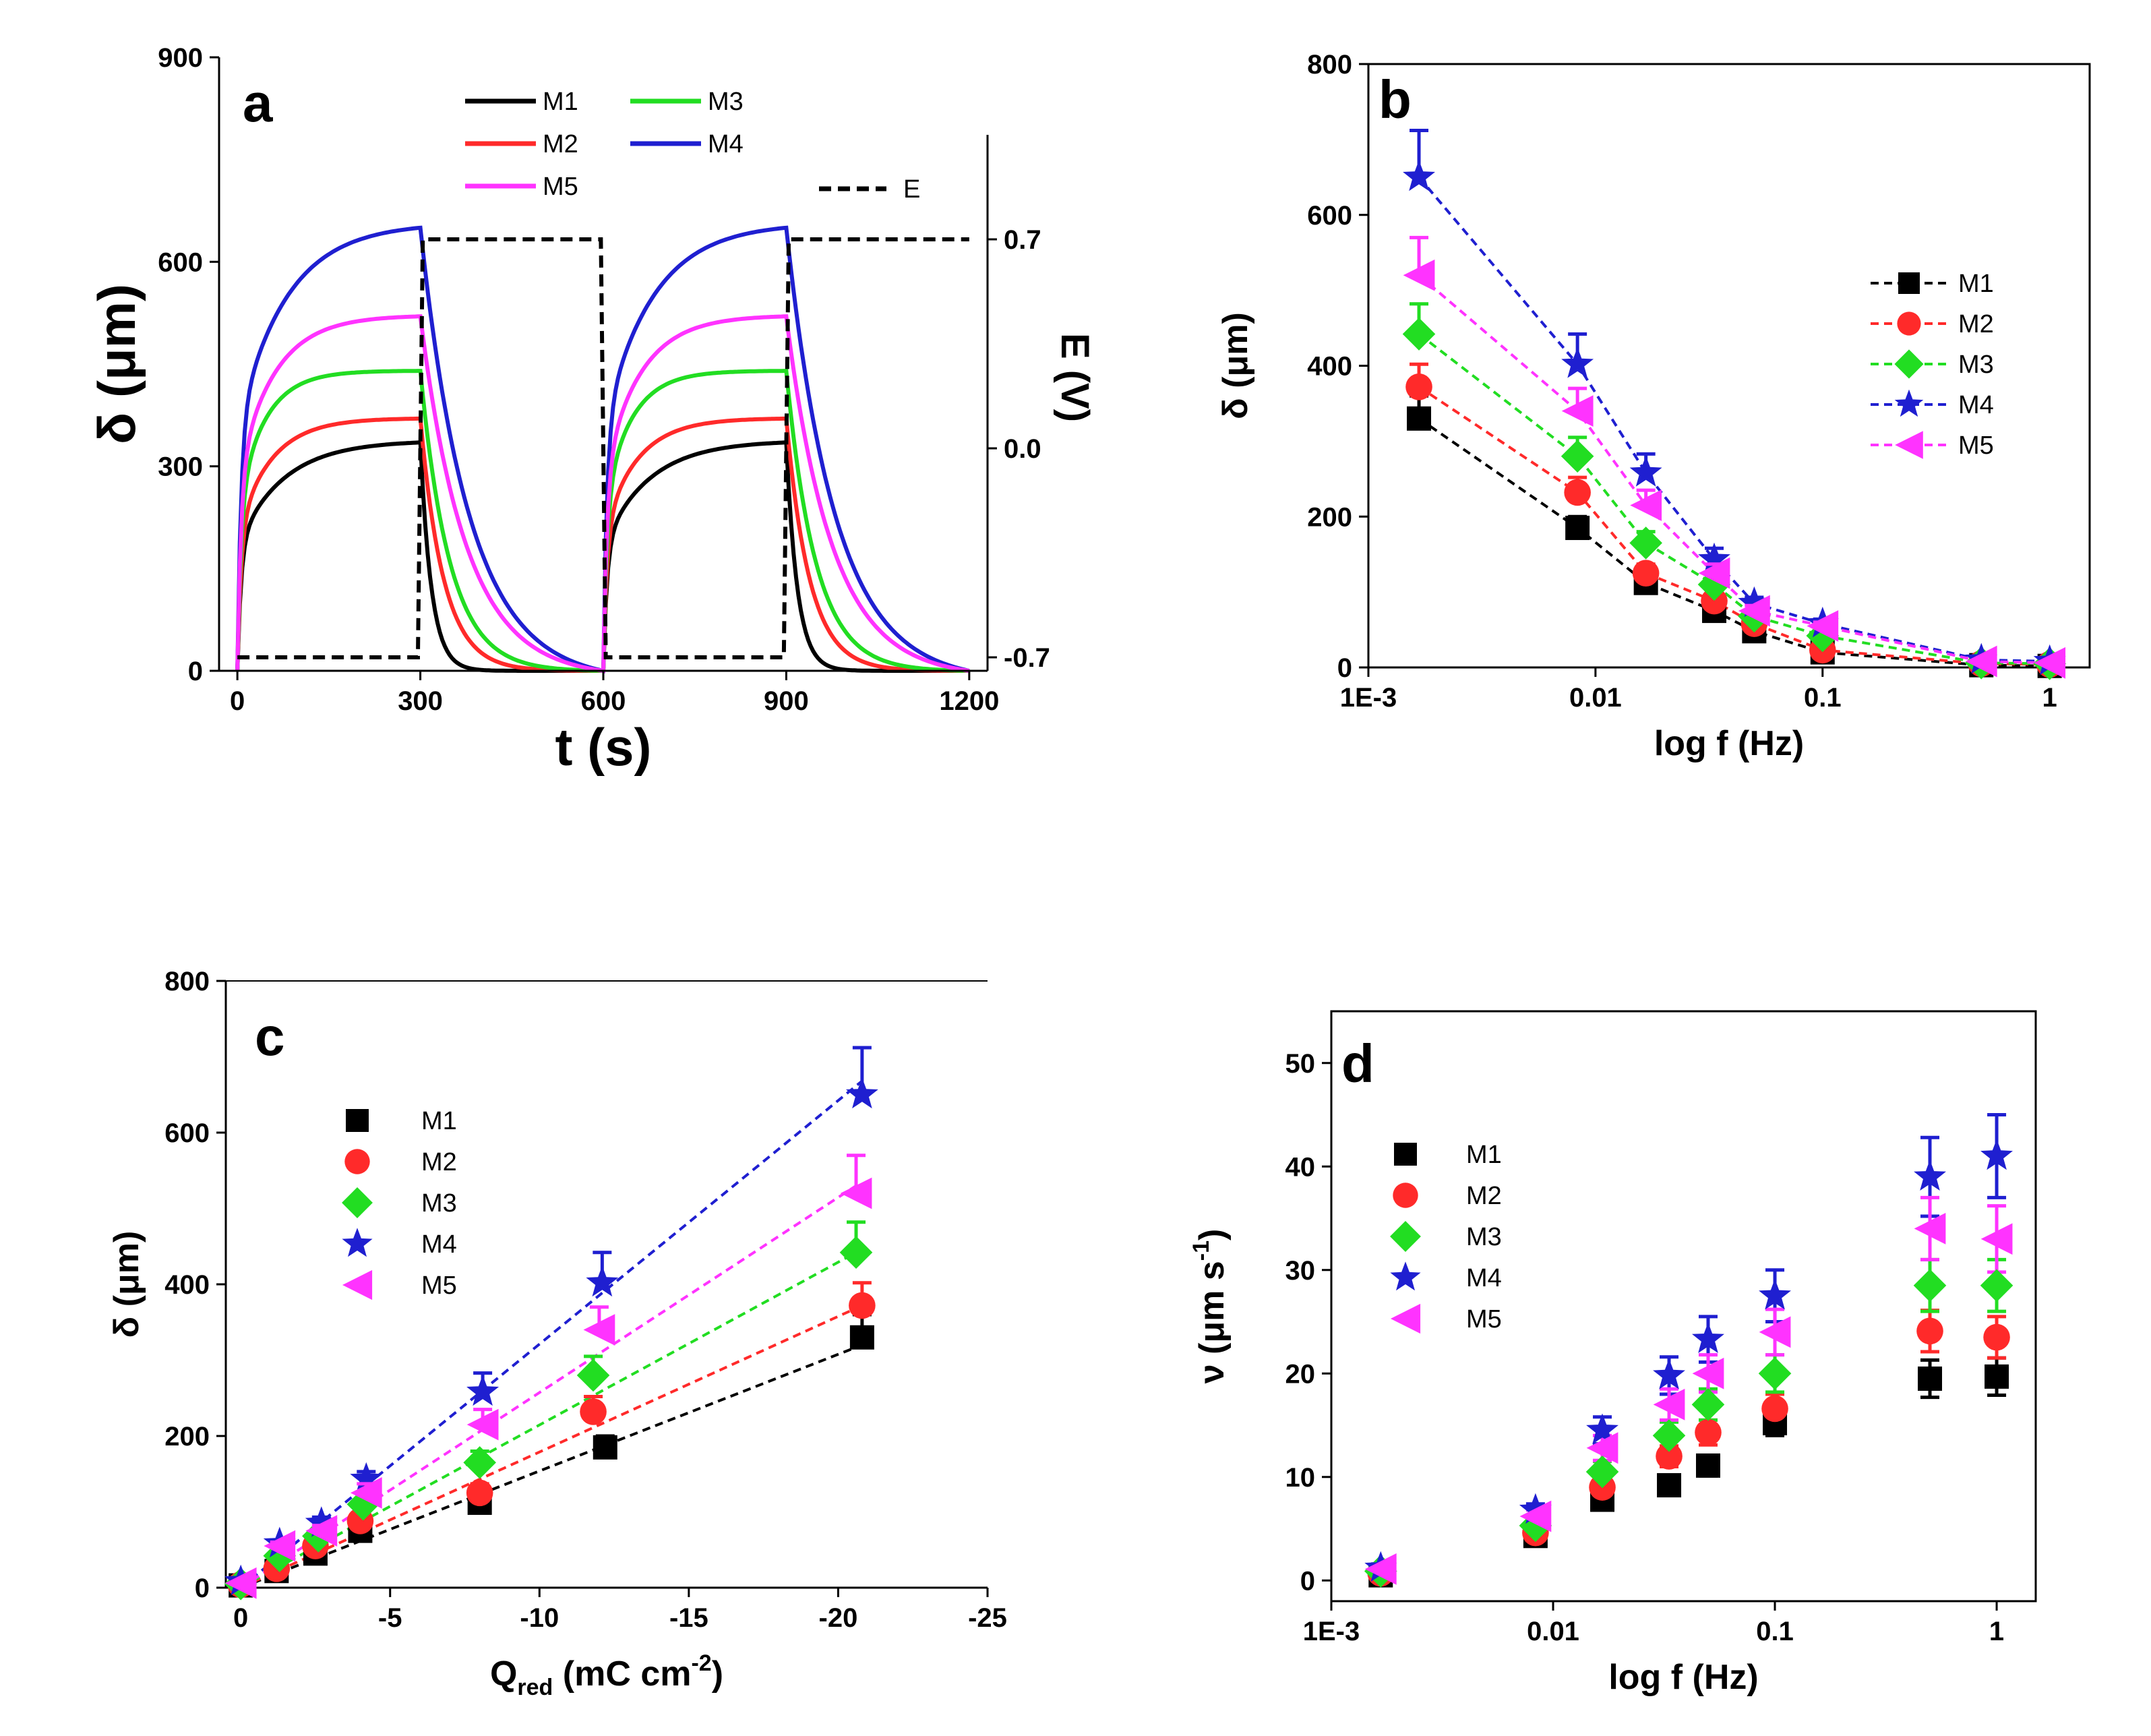  Describe the element at coordinates (1212, 1234) in the screenshot. I see `y-axis-title-end: )` at that location.